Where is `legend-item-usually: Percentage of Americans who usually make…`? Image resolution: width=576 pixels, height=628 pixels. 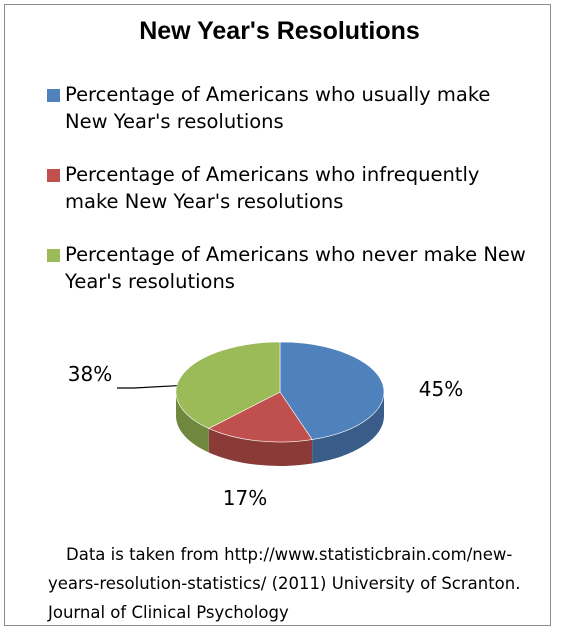 legend-item-usually: Percentage of Americans who usually make… is located at coordinates (292, 108).